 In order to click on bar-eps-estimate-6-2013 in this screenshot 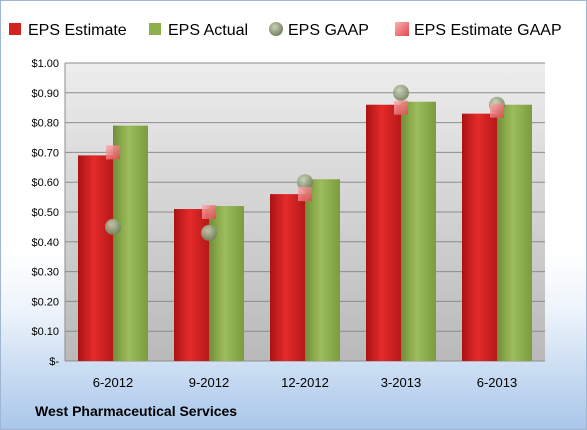, I will do `click(479, 237)`.